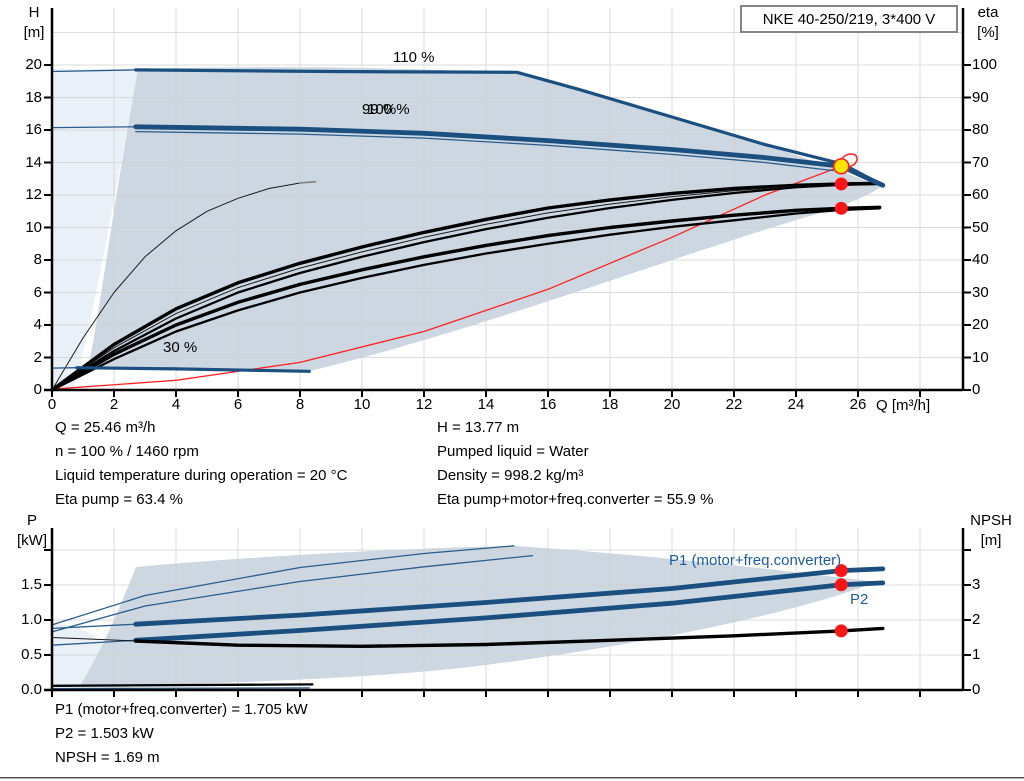 This screenshot has height=781, width=1024. Describe the element at coordinates (104, 733) in the screenshot. I see `info-line: P2 = 1.503 kW` at that location.